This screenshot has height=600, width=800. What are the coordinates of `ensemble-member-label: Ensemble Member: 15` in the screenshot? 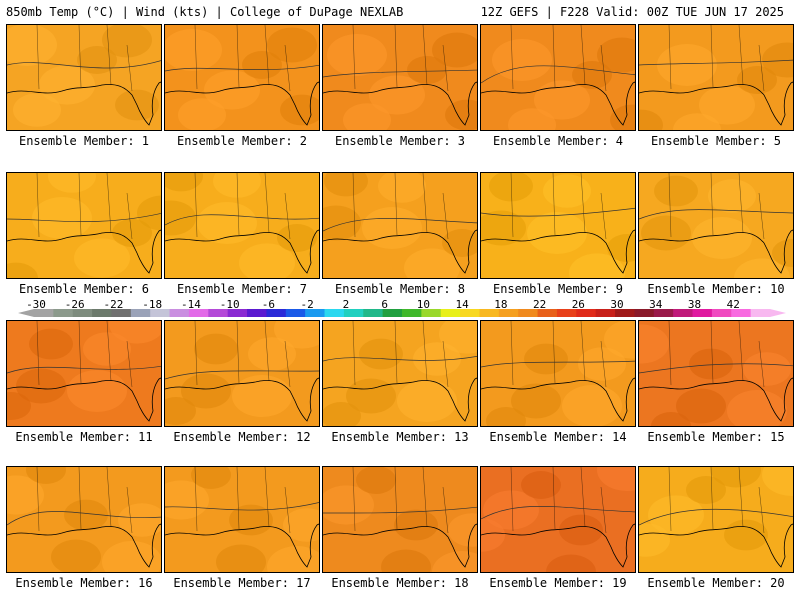 It's located at (716, 437).